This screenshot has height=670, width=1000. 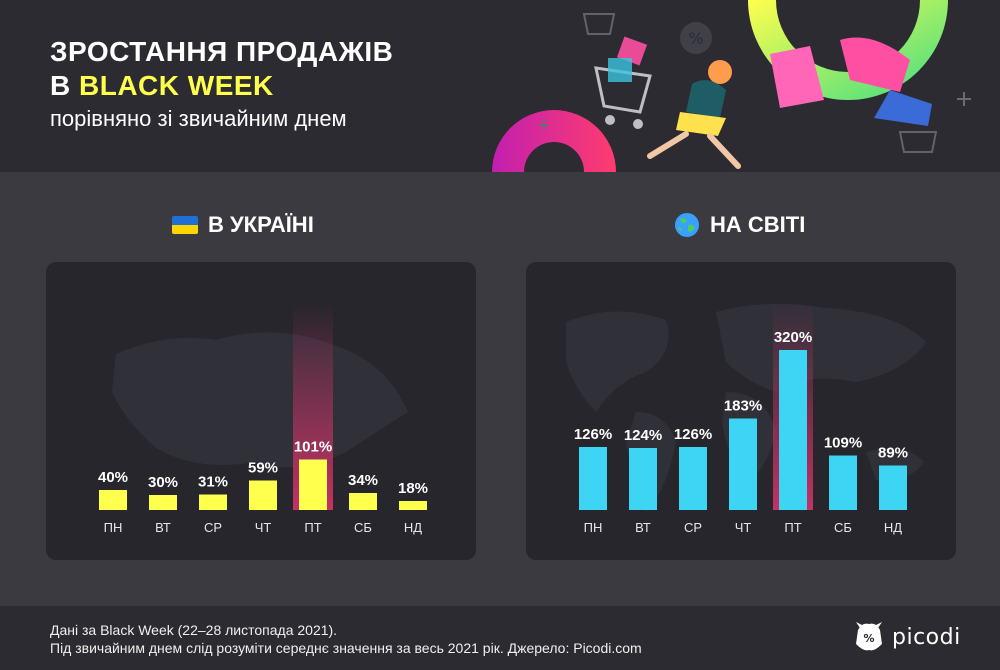 What do you see at coordinates (213, 527) in the screenshot?
I see `ua-day-label-3: СР` at bounding box center [213, 527].